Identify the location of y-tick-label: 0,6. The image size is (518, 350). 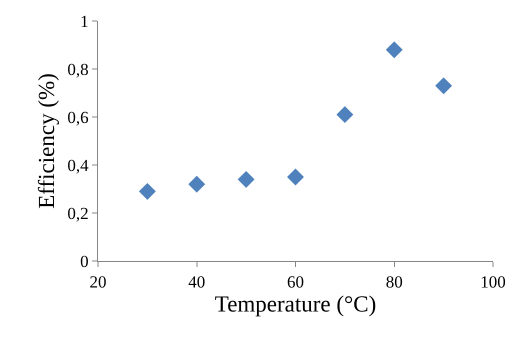
(78, 117).